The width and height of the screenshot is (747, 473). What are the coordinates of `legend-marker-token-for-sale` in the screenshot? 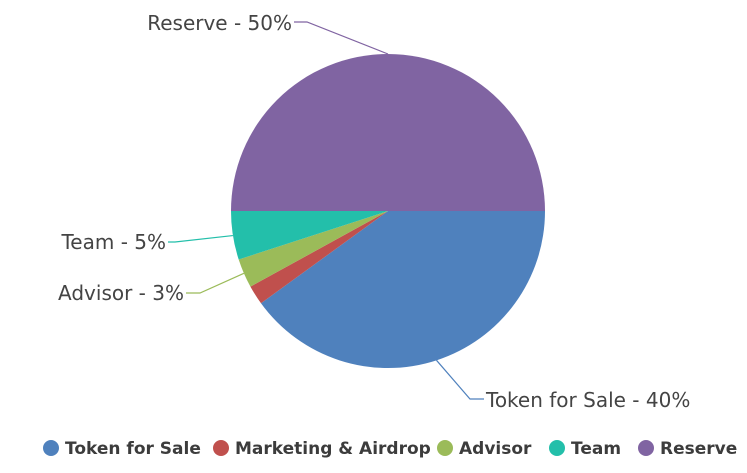 It's located at (51, 448).